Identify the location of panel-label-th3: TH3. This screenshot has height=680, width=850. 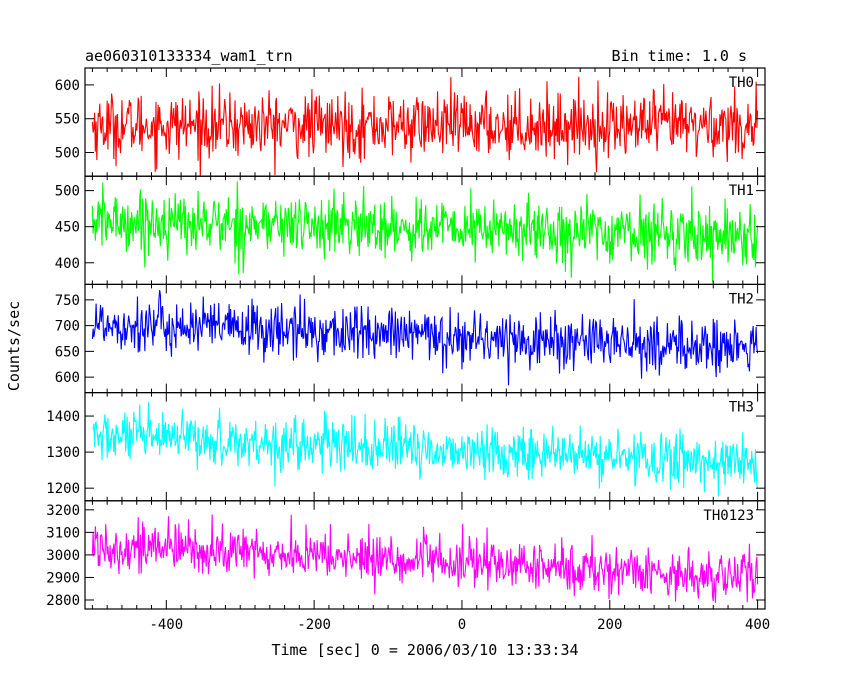
(741, 408).